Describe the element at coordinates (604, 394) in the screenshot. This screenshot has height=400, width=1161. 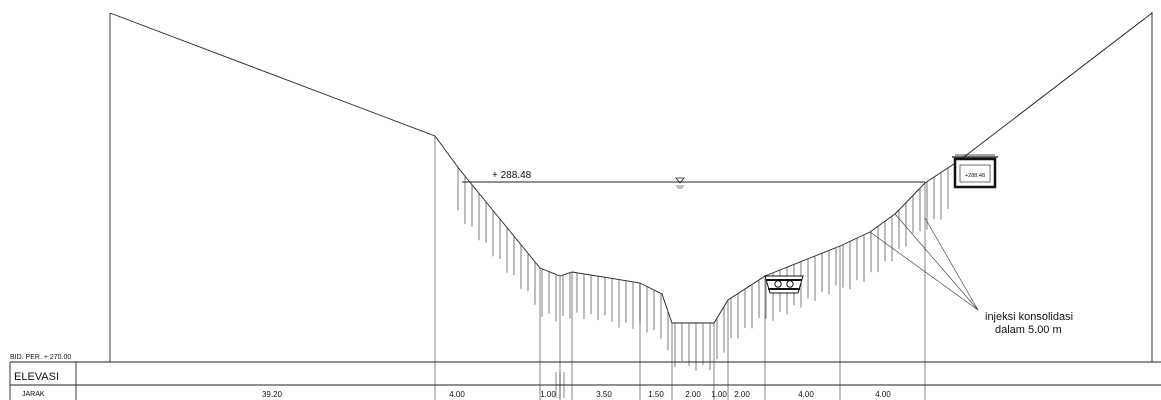
I see `distance-label: 3.50` at that location.